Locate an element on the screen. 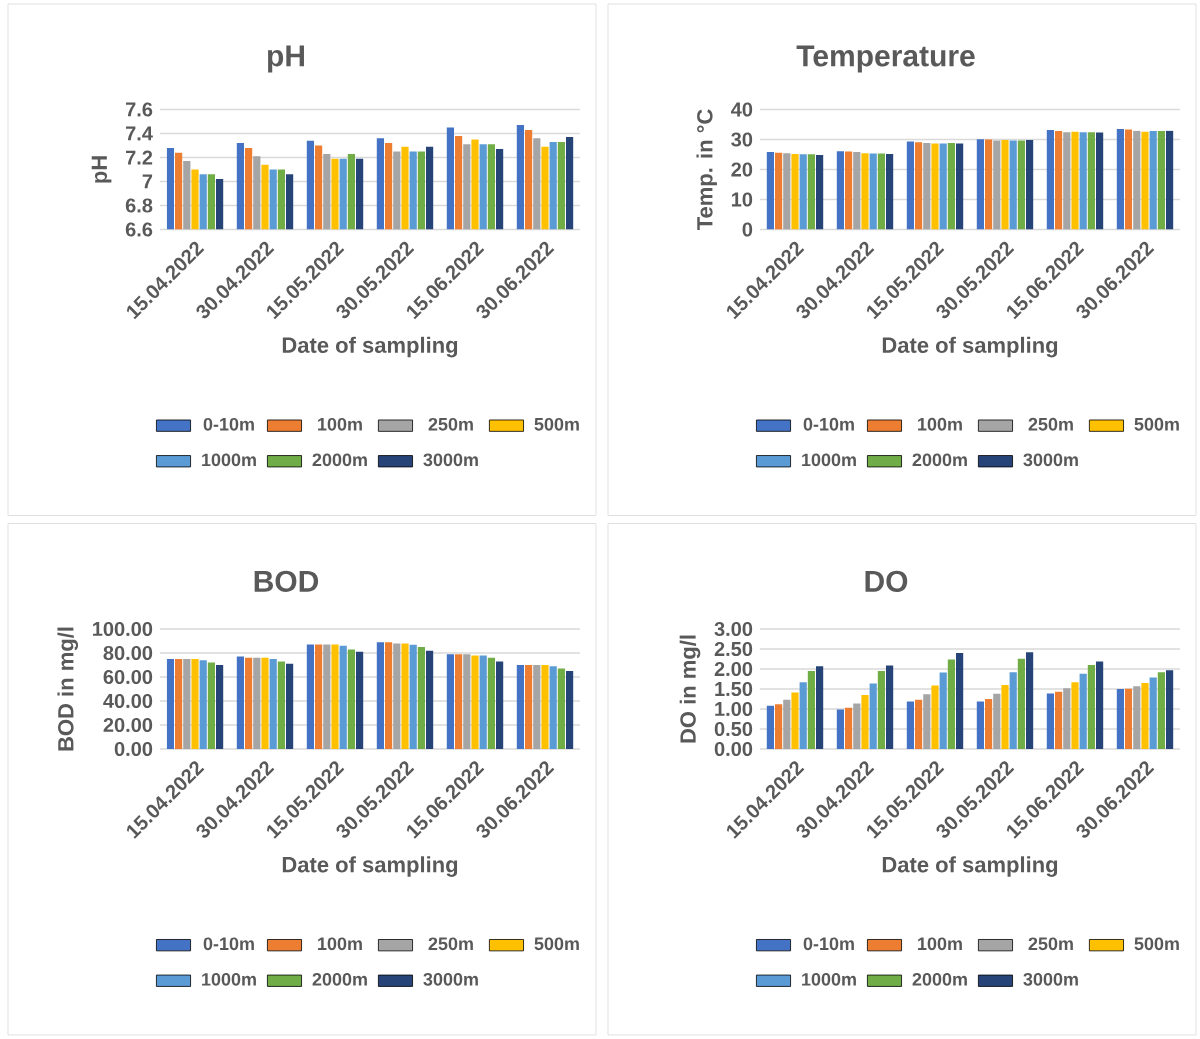  y-tick-label: 40.00 is located at coordinates (128, 701).